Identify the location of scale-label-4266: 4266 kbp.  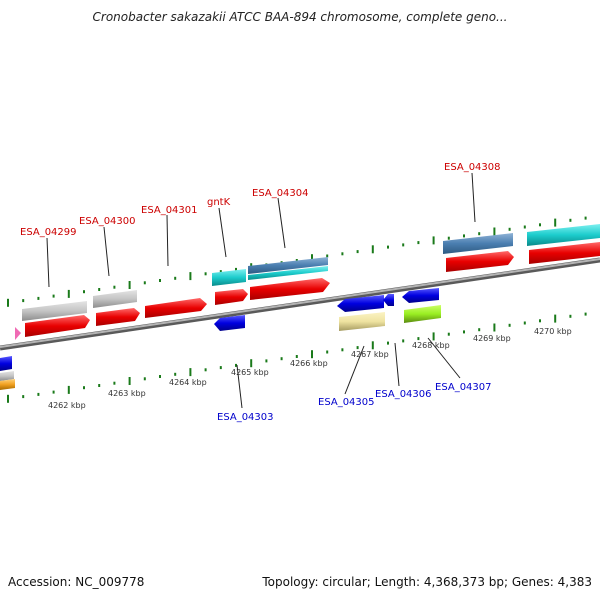
(309, 363).